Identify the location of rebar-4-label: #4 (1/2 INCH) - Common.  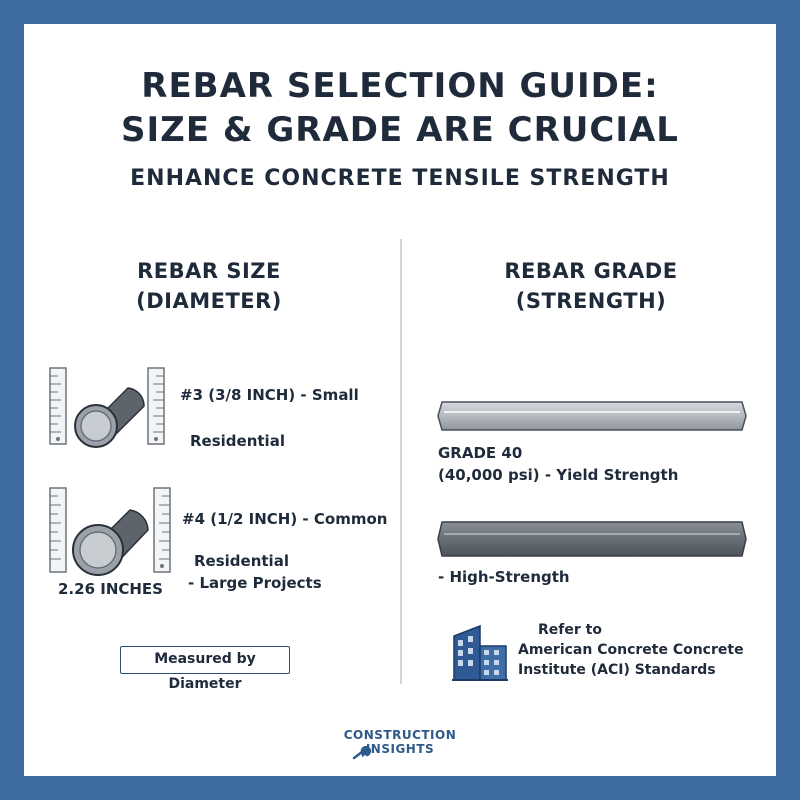
(285, 519).